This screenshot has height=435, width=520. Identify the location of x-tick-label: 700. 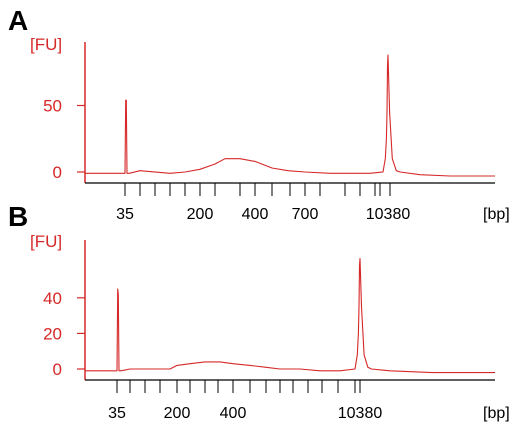
(305, 214).